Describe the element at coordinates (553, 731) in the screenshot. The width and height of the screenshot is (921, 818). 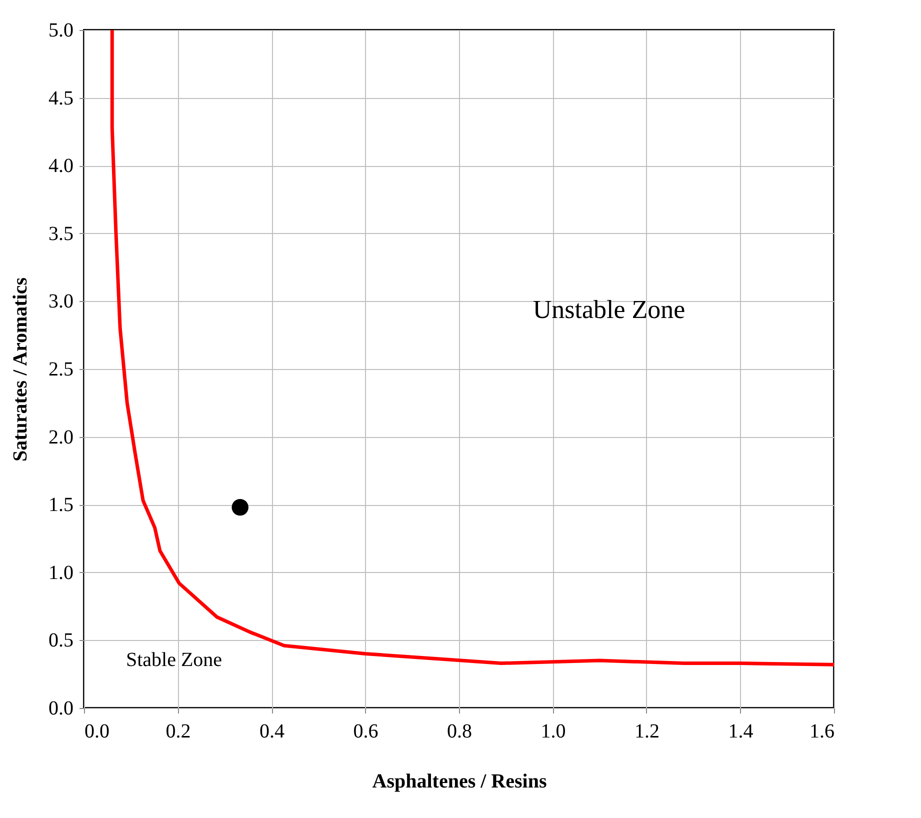
I see `x-tick-label: 1.0` at that location.